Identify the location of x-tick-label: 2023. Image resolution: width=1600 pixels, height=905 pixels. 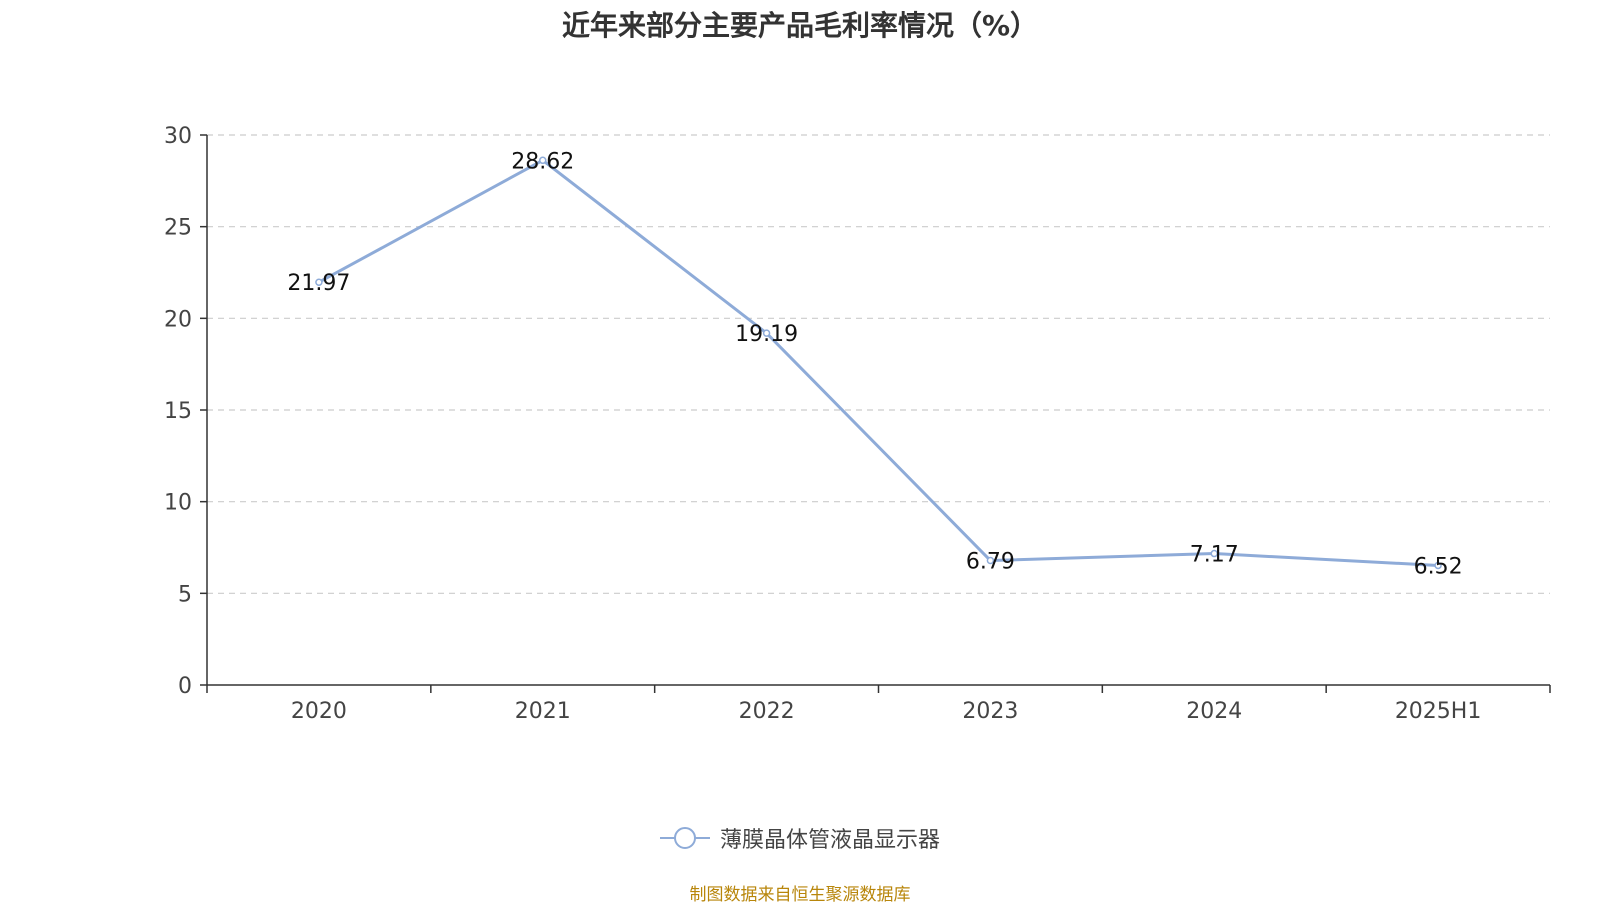
(990, 711).